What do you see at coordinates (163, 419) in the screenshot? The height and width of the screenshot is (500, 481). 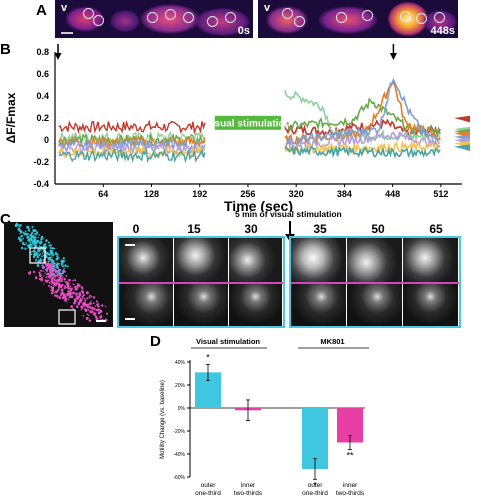 I see `y-axis-title: Motility Change (vs. baseline)` at bounding box center [163, 419].